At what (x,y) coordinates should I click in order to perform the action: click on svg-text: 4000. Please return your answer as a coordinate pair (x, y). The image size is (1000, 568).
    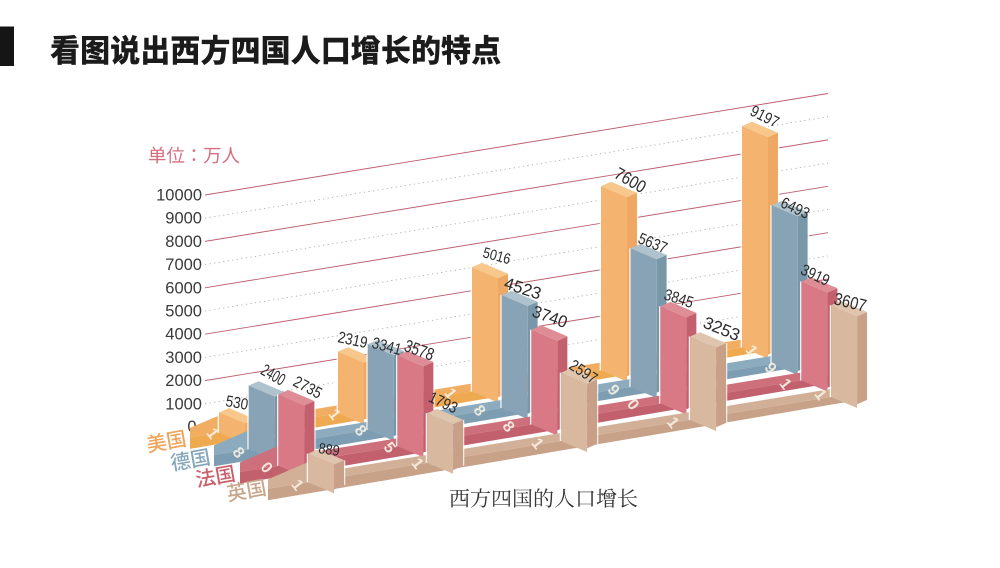
    Looking at the image, I should click on (183, 335).